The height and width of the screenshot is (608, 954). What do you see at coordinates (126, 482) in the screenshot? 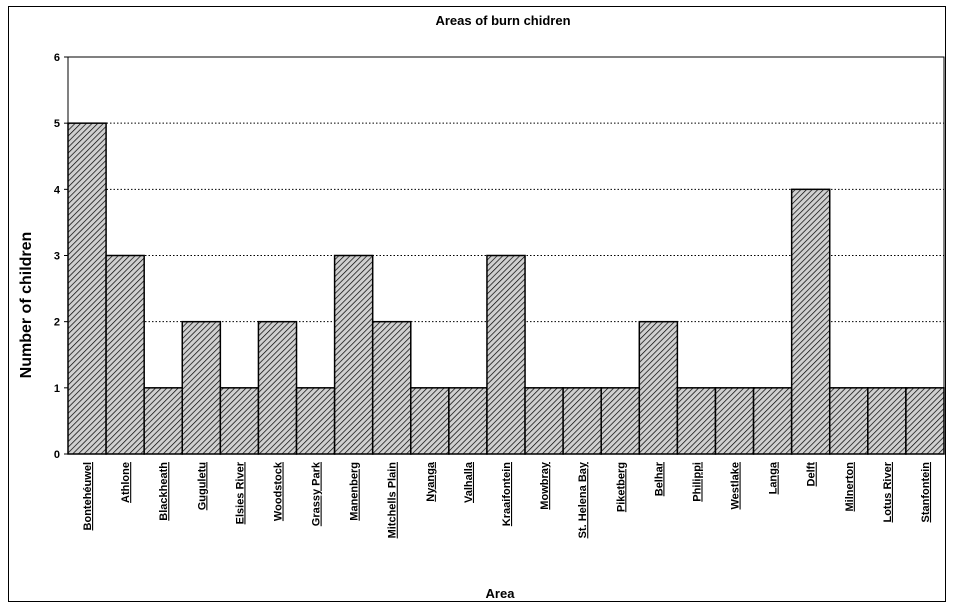
I see `x-tick-label: Athlone` at bounding box center [126, 482].